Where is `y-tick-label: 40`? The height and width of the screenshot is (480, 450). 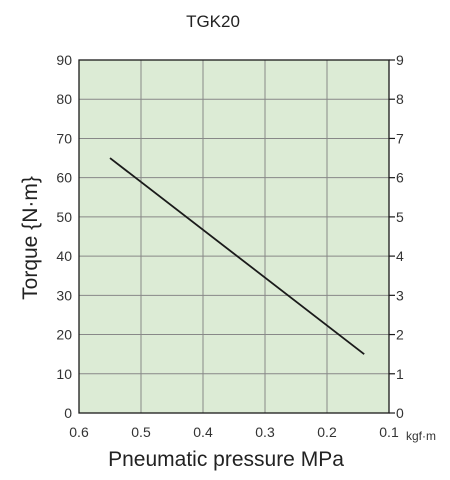 y-tick-label: 40 is located at coordinates (64, 256).